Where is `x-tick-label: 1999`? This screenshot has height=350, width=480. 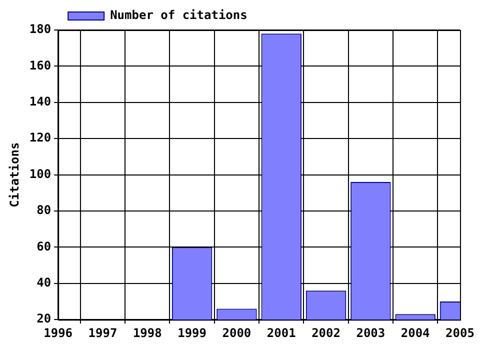
x-tick-label: 1999 is located at coordinates (192, 333).